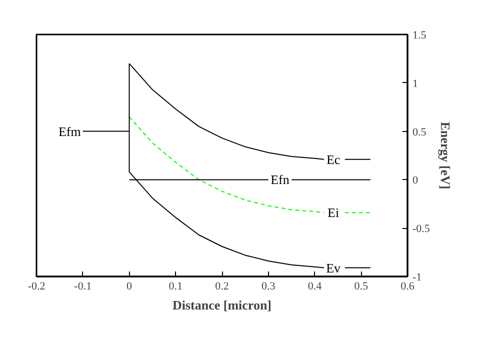  What do you see at coordinates (269, 286) in the screenshot?
I see `x-tick-label: 0.3` at bounding box center [269, 286].